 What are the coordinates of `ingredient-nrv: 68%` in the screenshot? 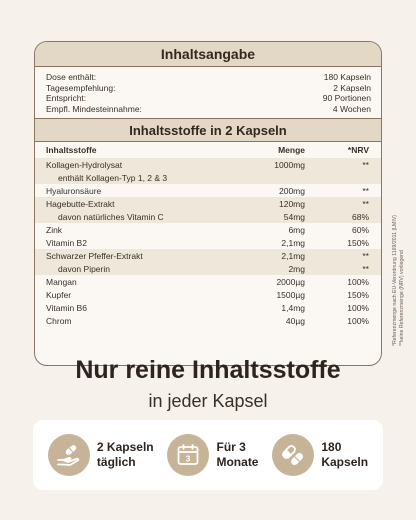 It's located at (360, 216).